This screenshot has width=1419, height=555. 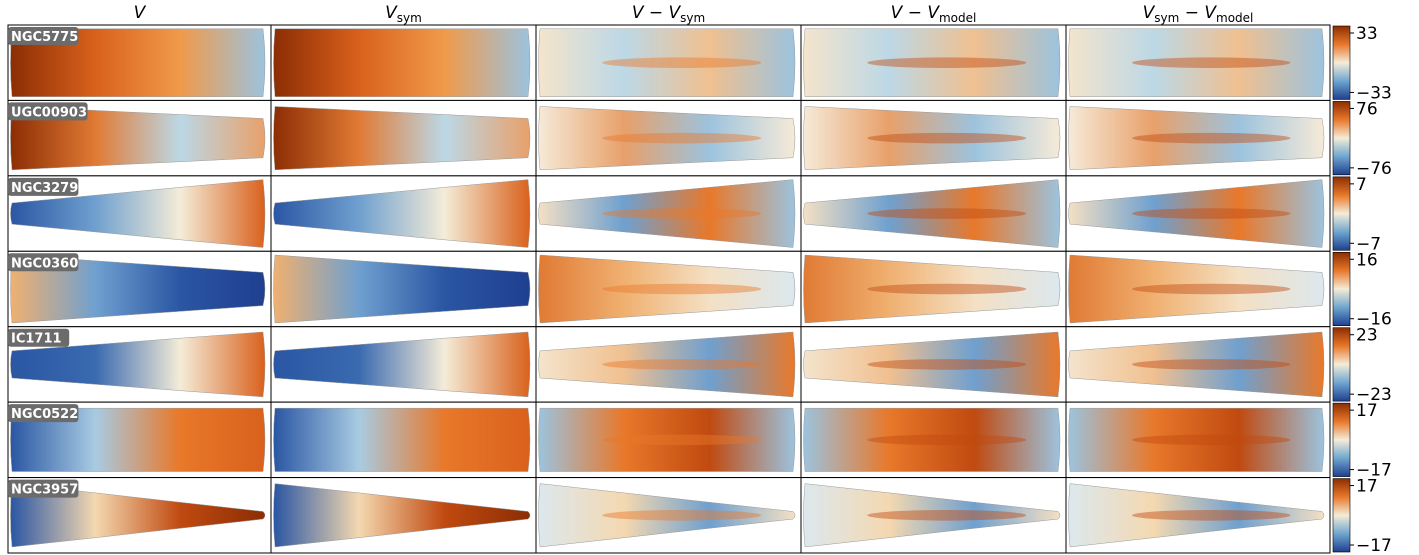 I want to click on galaxy-name: IC1711, so click(x=36, y=339).